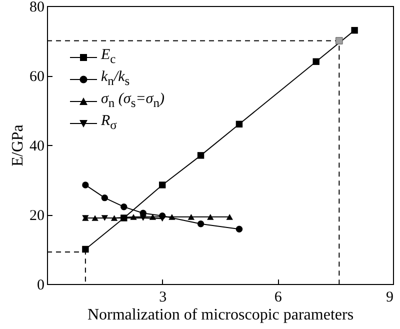 This screenshot has height=329, width=400. What do you see at coordinates (37, 216) in the screenshot?
I see `y-tick-label: 20` at bounding box center [37, 216].